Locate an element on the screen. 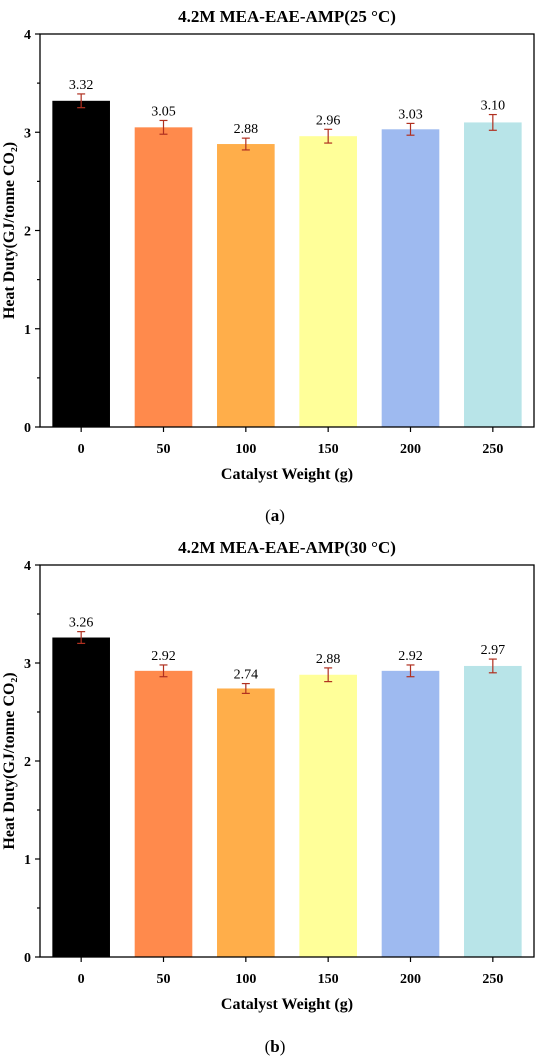 This screenshot has height=1062, width=550. figure-caption: (b) is located at coordinates (275, 1046).